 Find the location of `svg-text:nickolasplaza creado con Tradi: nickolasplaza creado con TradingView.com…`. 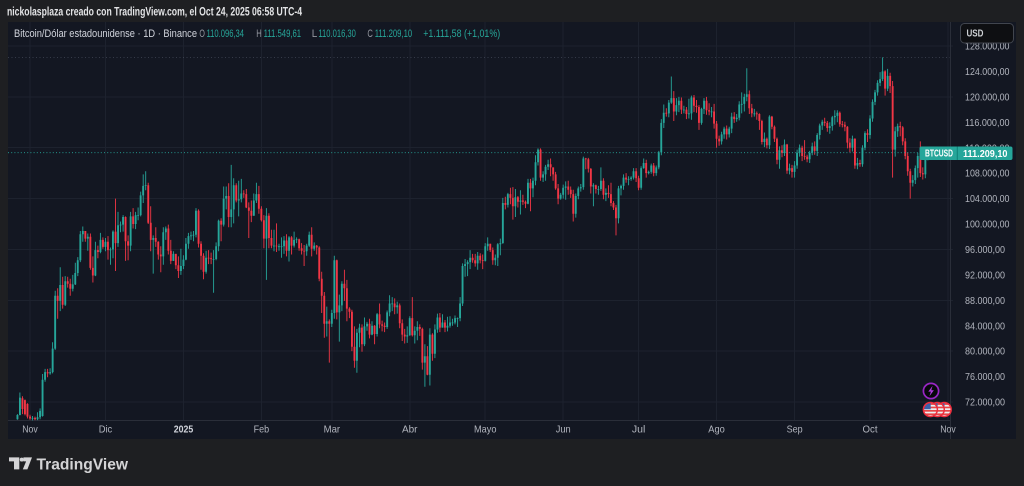

svg-text:nickolasplaza creado con Tradi: nickolasplaza creado con TradingView.com… is located at coordinates (154, 12).